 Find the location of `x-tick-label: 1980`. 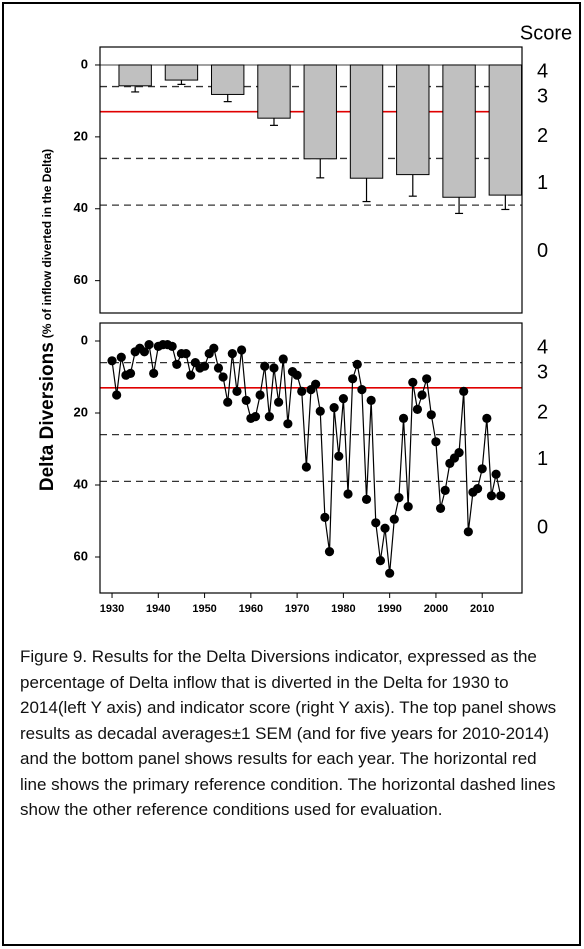

x-tick-label: 1980 is located at coordinates (343, 609).